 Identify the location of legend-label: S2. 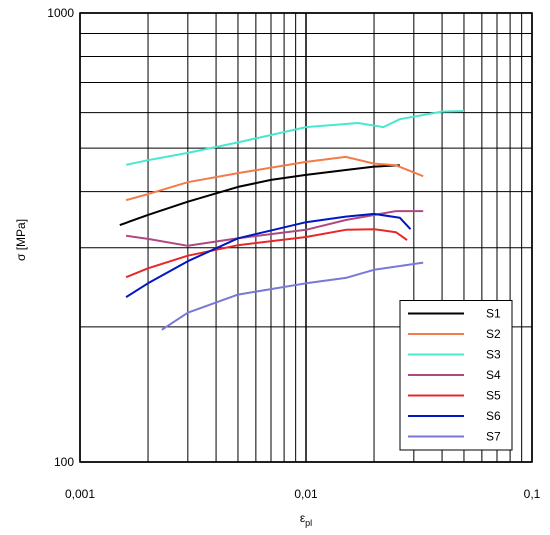
(493, 334).